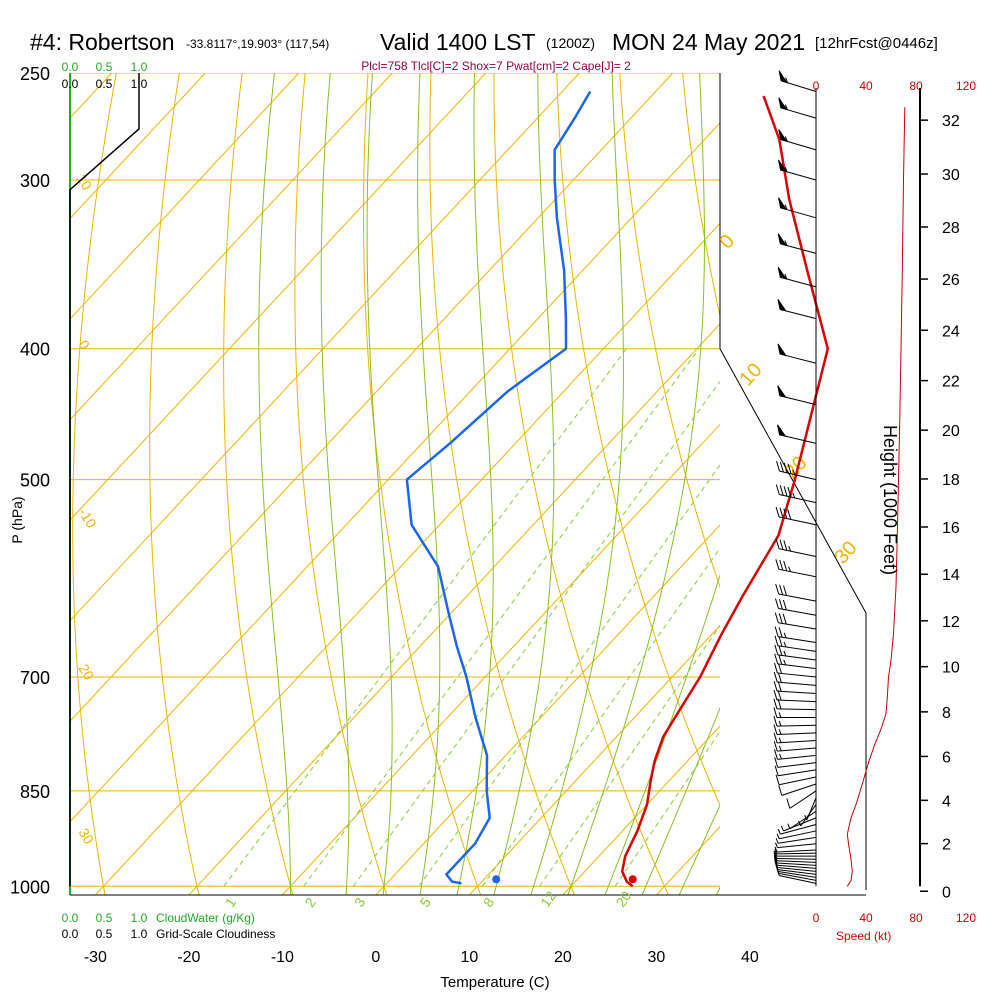  I want to click on height-tick-30: 30, so click(951, 175).